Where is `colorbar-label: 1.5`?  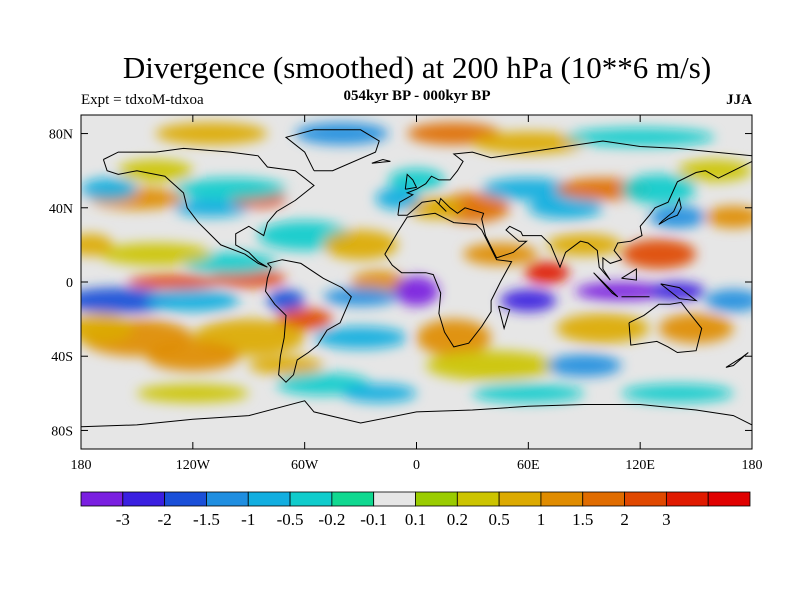 colorbar-label: 1.5 is located at coordinates (582, 519).